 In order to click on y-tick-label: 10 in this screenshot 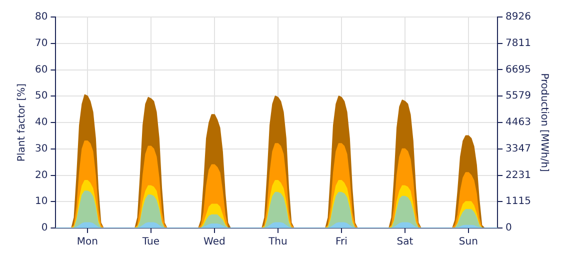, I will do `click(41, 202)`.